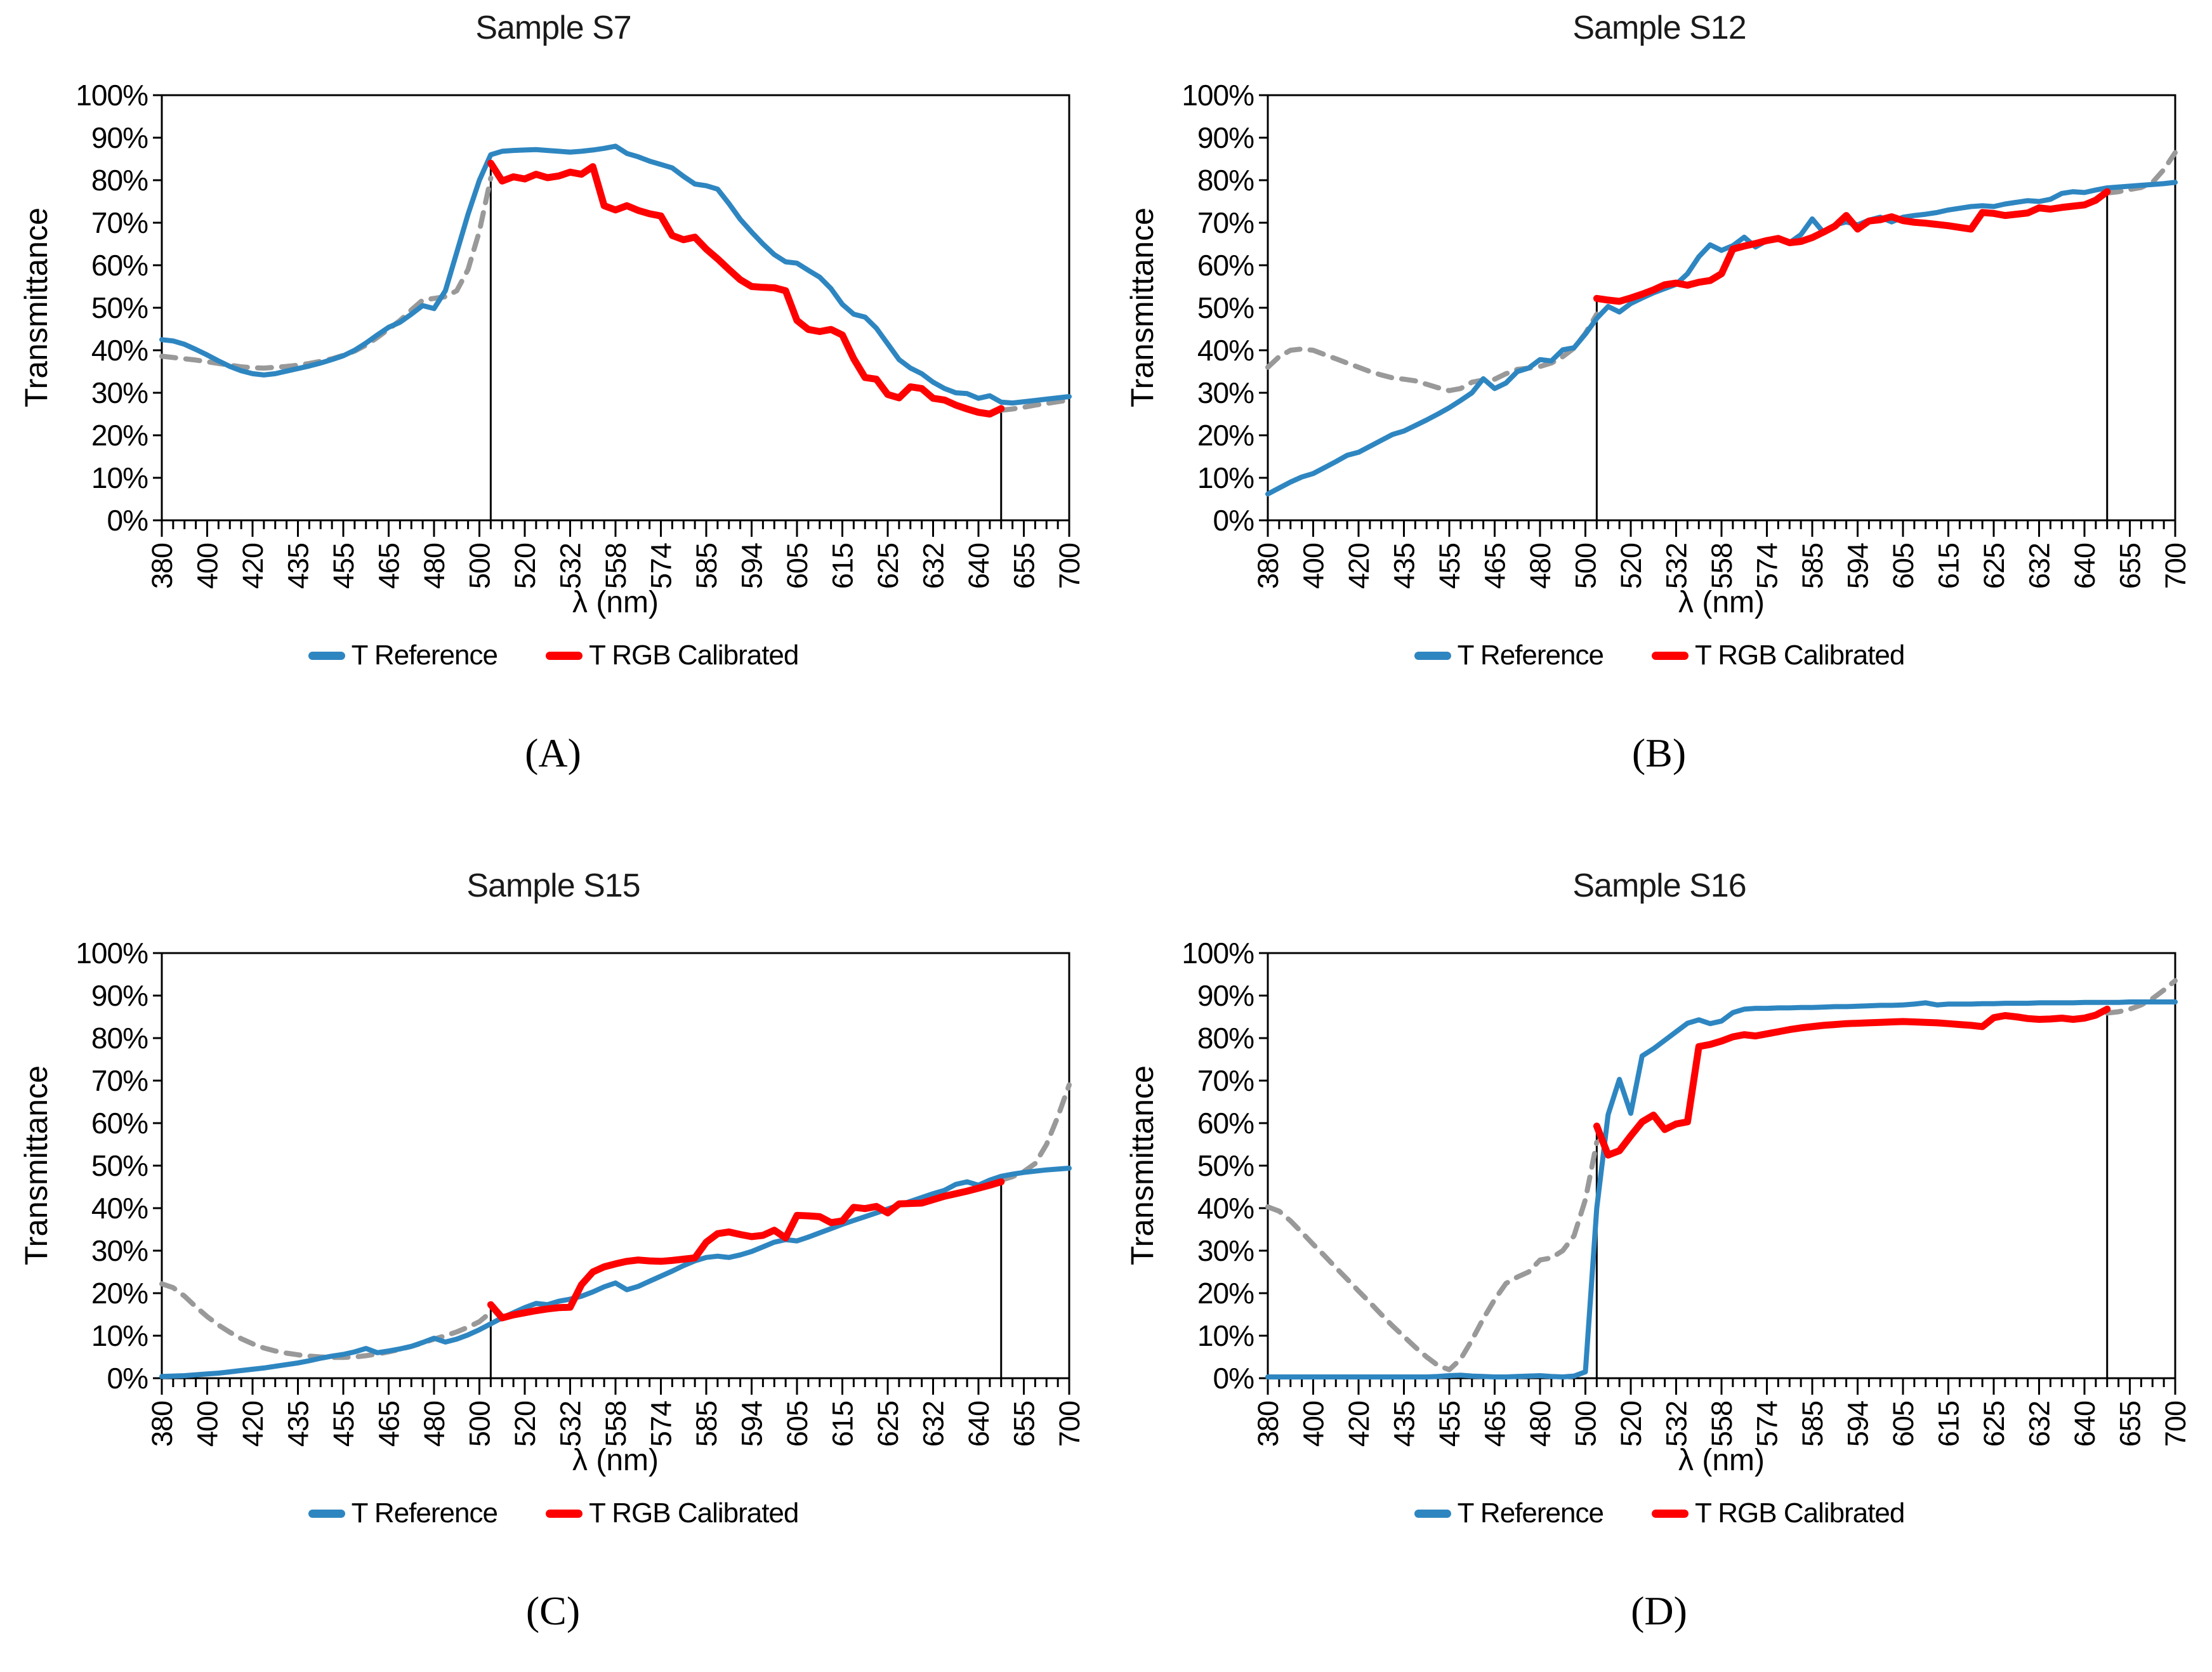  Describe the element at coordinates (1659, 1610) in the screenshot. I see `panel-caption: (D)` at that location.